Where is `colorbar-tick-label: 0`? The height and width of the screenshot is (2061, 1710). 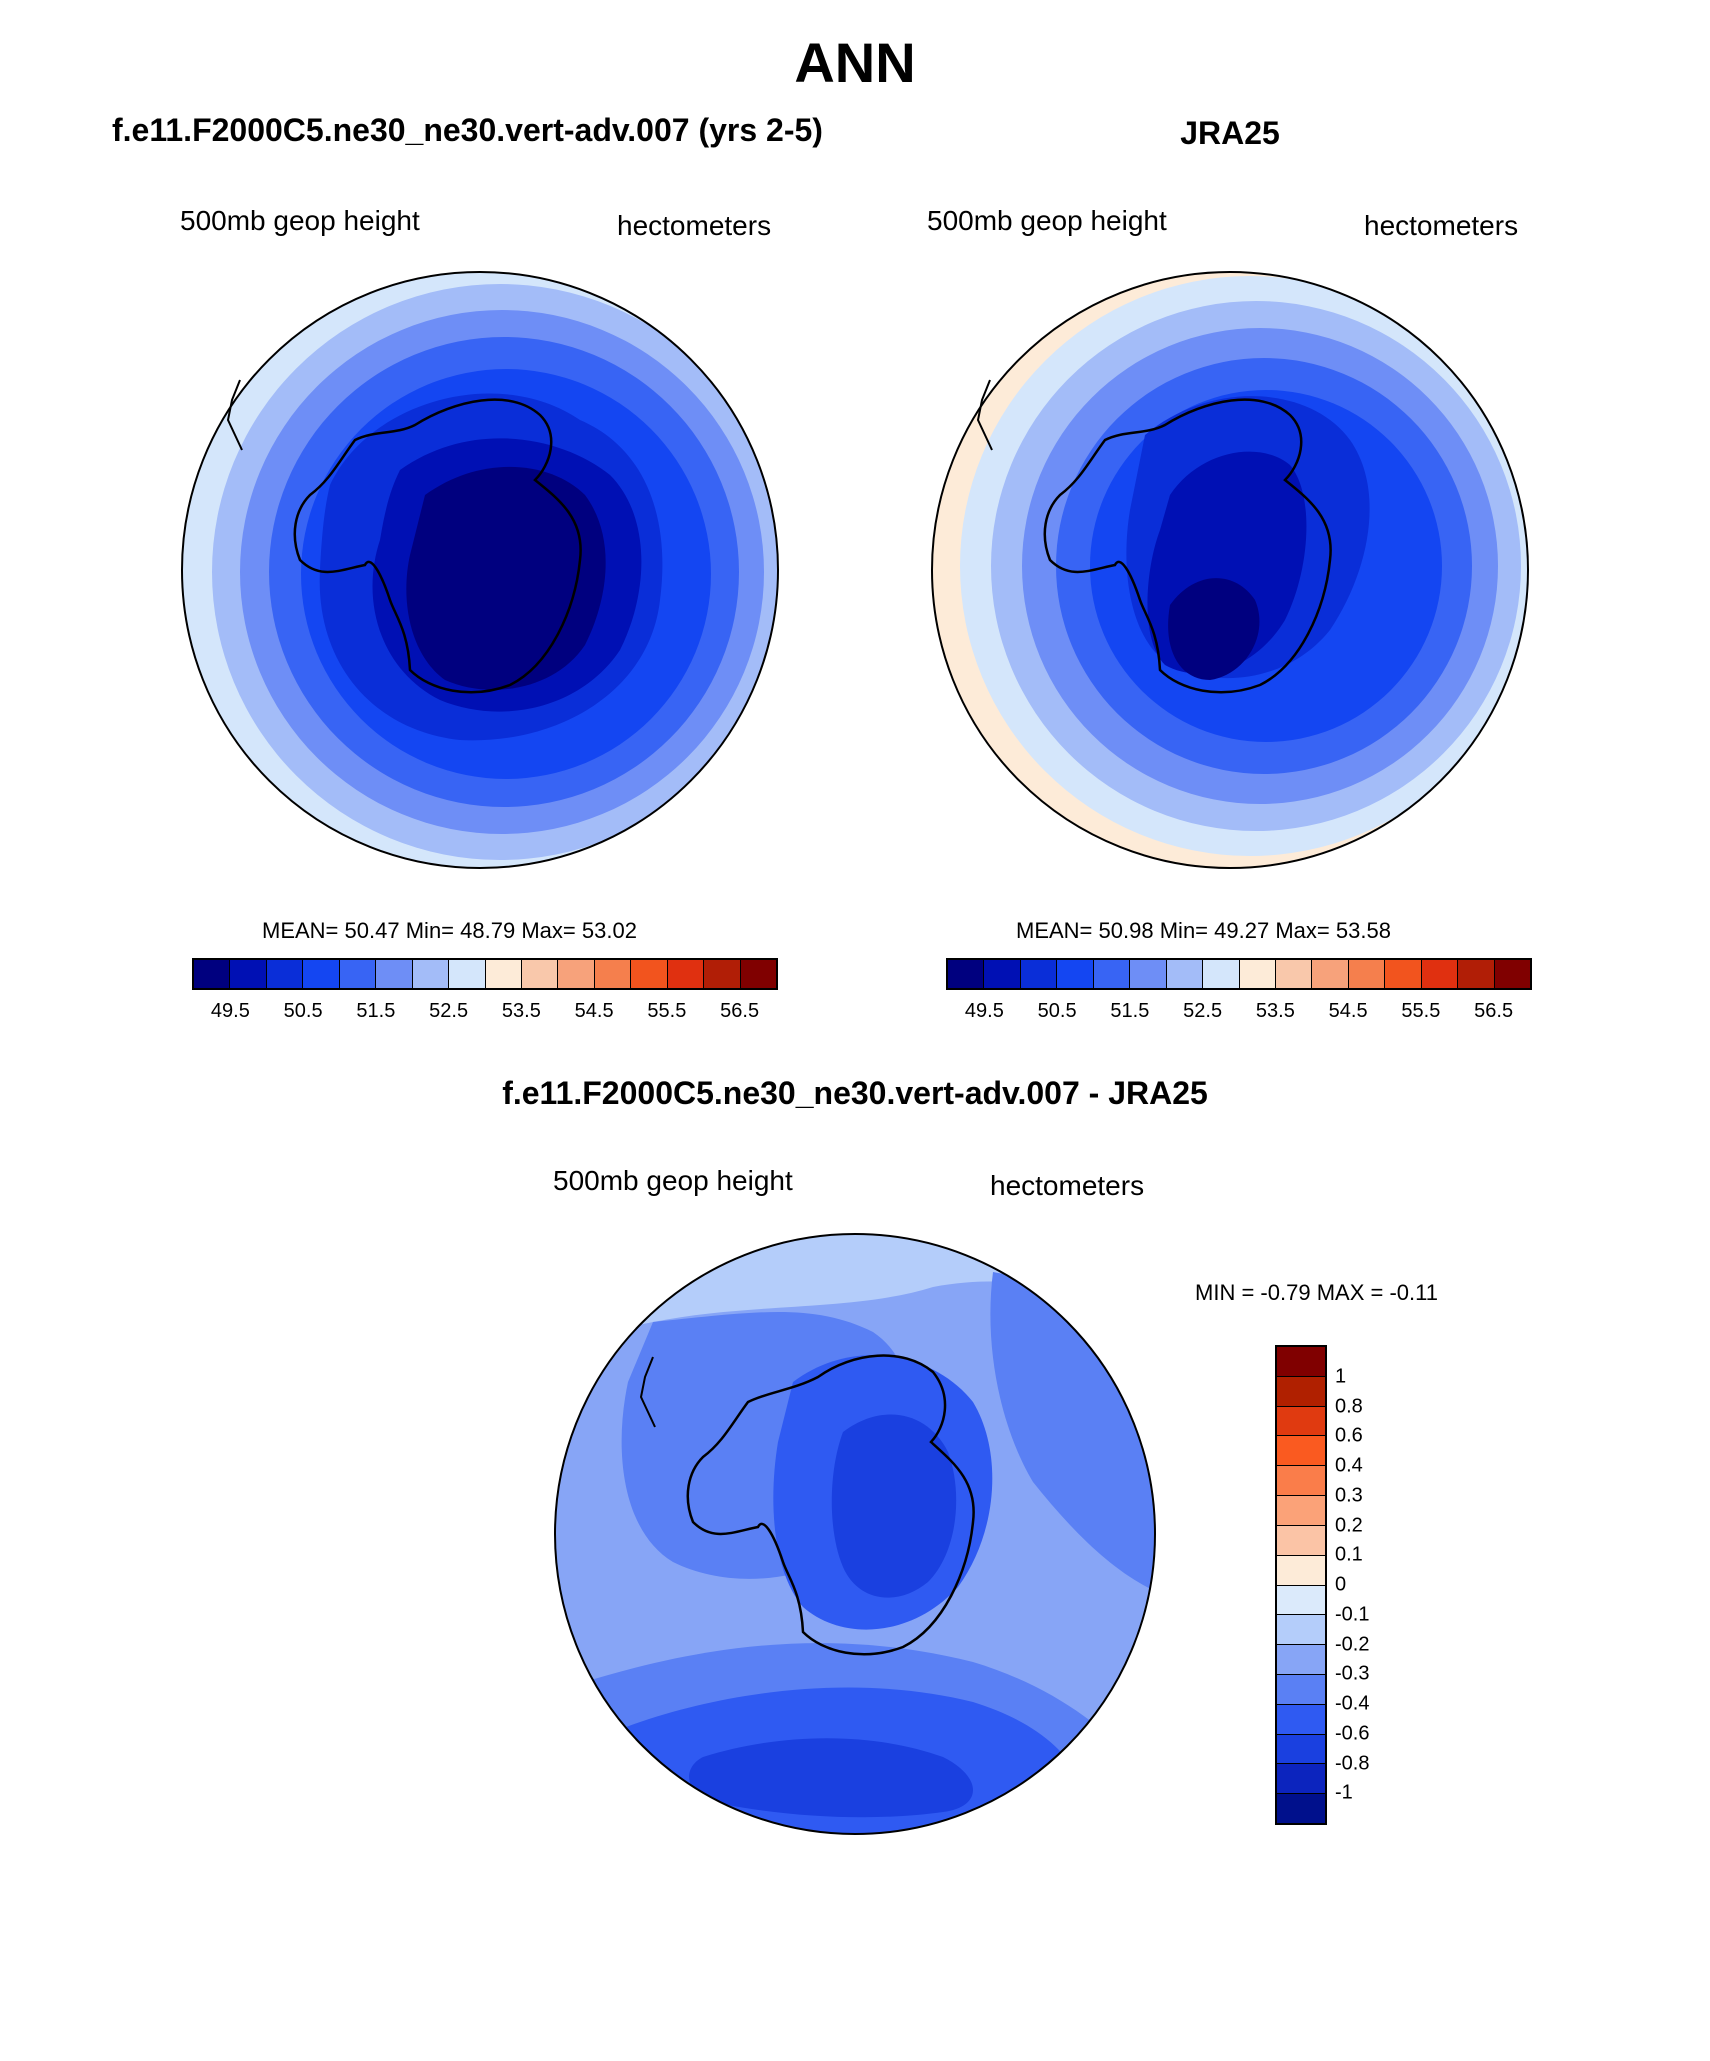
colorbar-tick-label: 0 is located at coordinates (1341, 1584).